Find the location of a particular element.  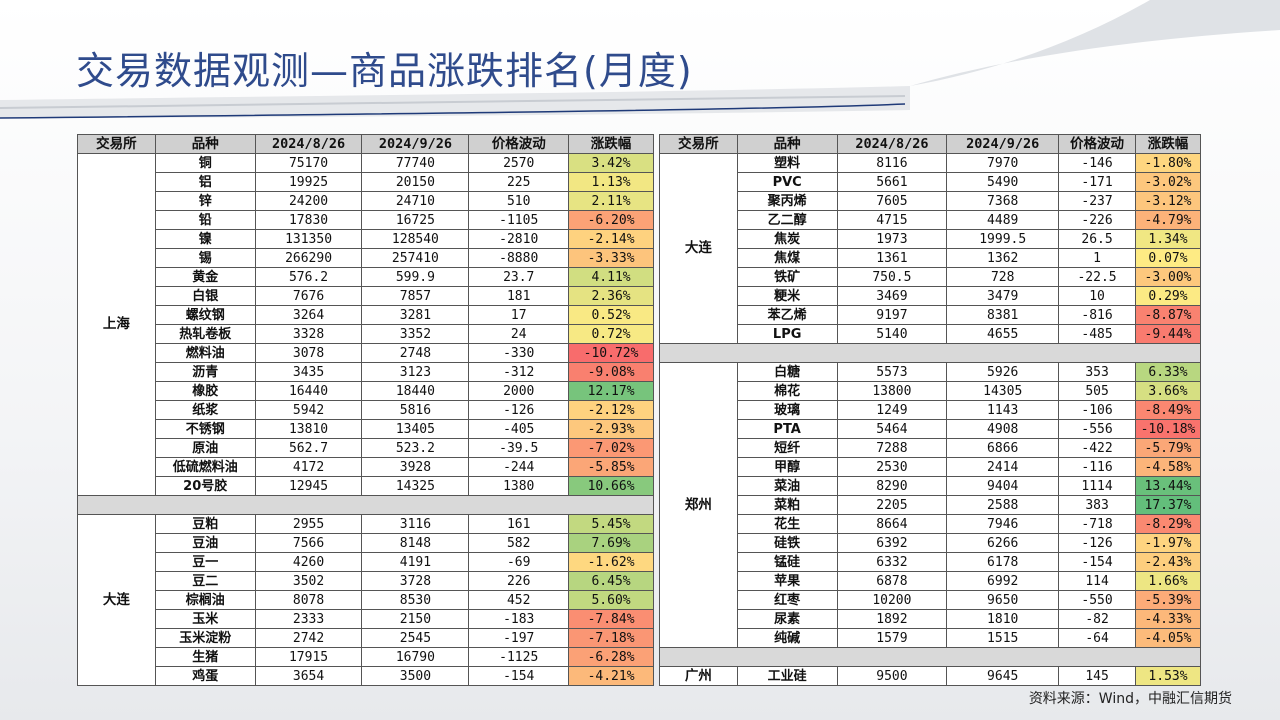

commodity-name-cell: 菜油 is located at coordinates (787, 486).